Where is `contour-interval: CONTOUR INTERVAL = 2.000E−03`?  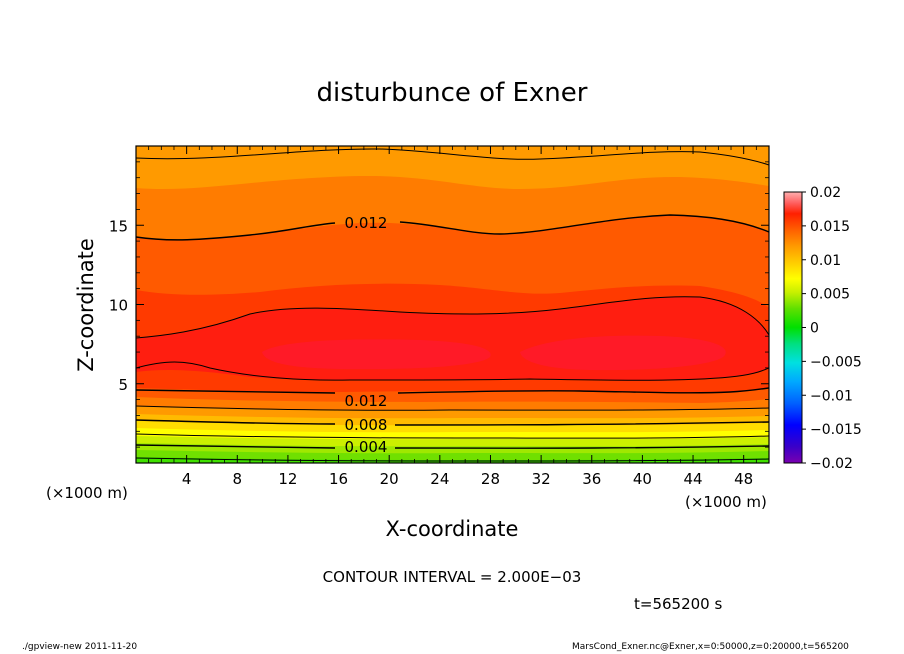
contour-interval: CONTOUR INTERVAL = 2.000E−03 is located at coordinates (452, 577).